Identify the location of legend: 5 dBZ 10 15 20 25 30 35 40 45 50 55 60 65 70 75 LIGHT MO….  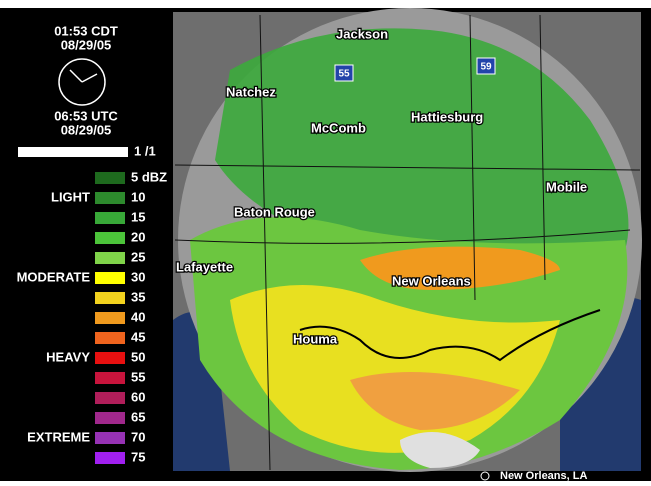
(92, 316).